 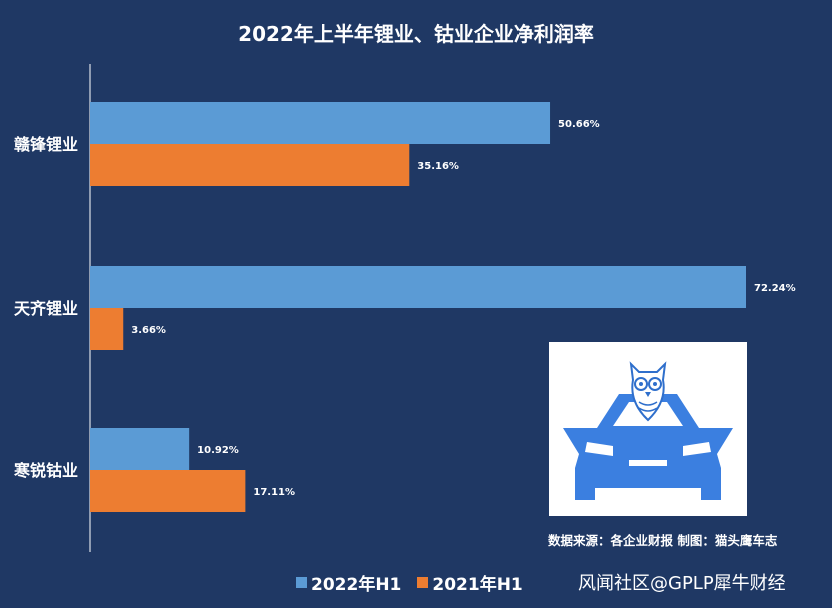 I want to click on legend-label-2022h1: 2022年H1, so click(x=356, y=585).